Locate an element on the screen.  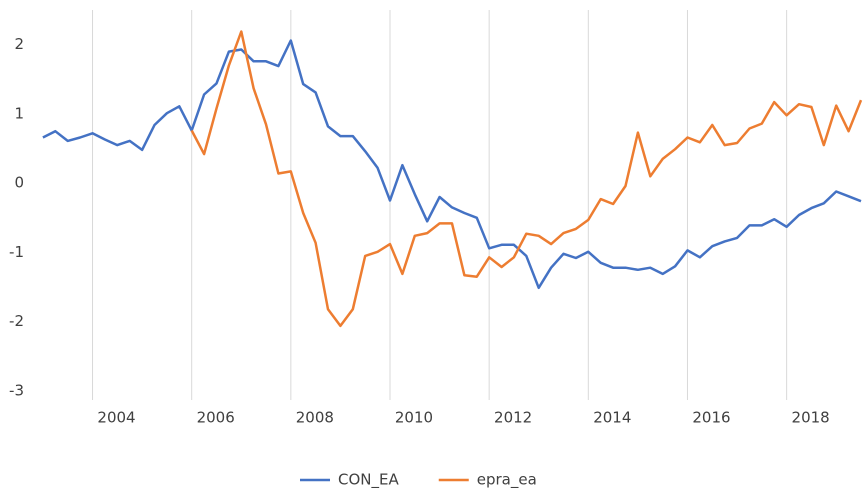
x-tick-label: 2008 is located at coordinates (315, 418).